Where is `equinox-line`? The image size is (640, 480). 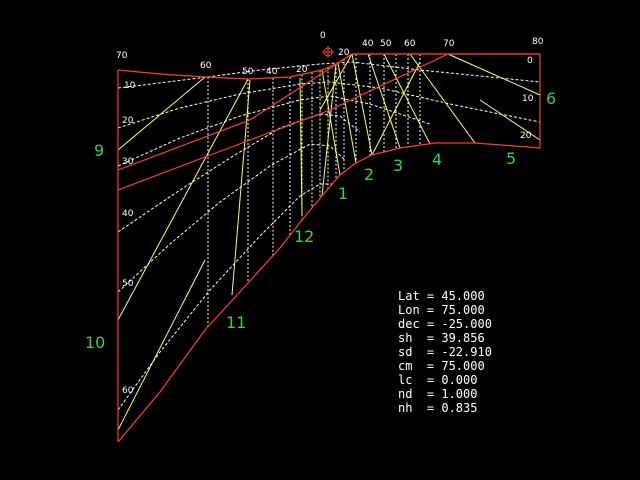 equinox-line is located at coordinates (283, 122).